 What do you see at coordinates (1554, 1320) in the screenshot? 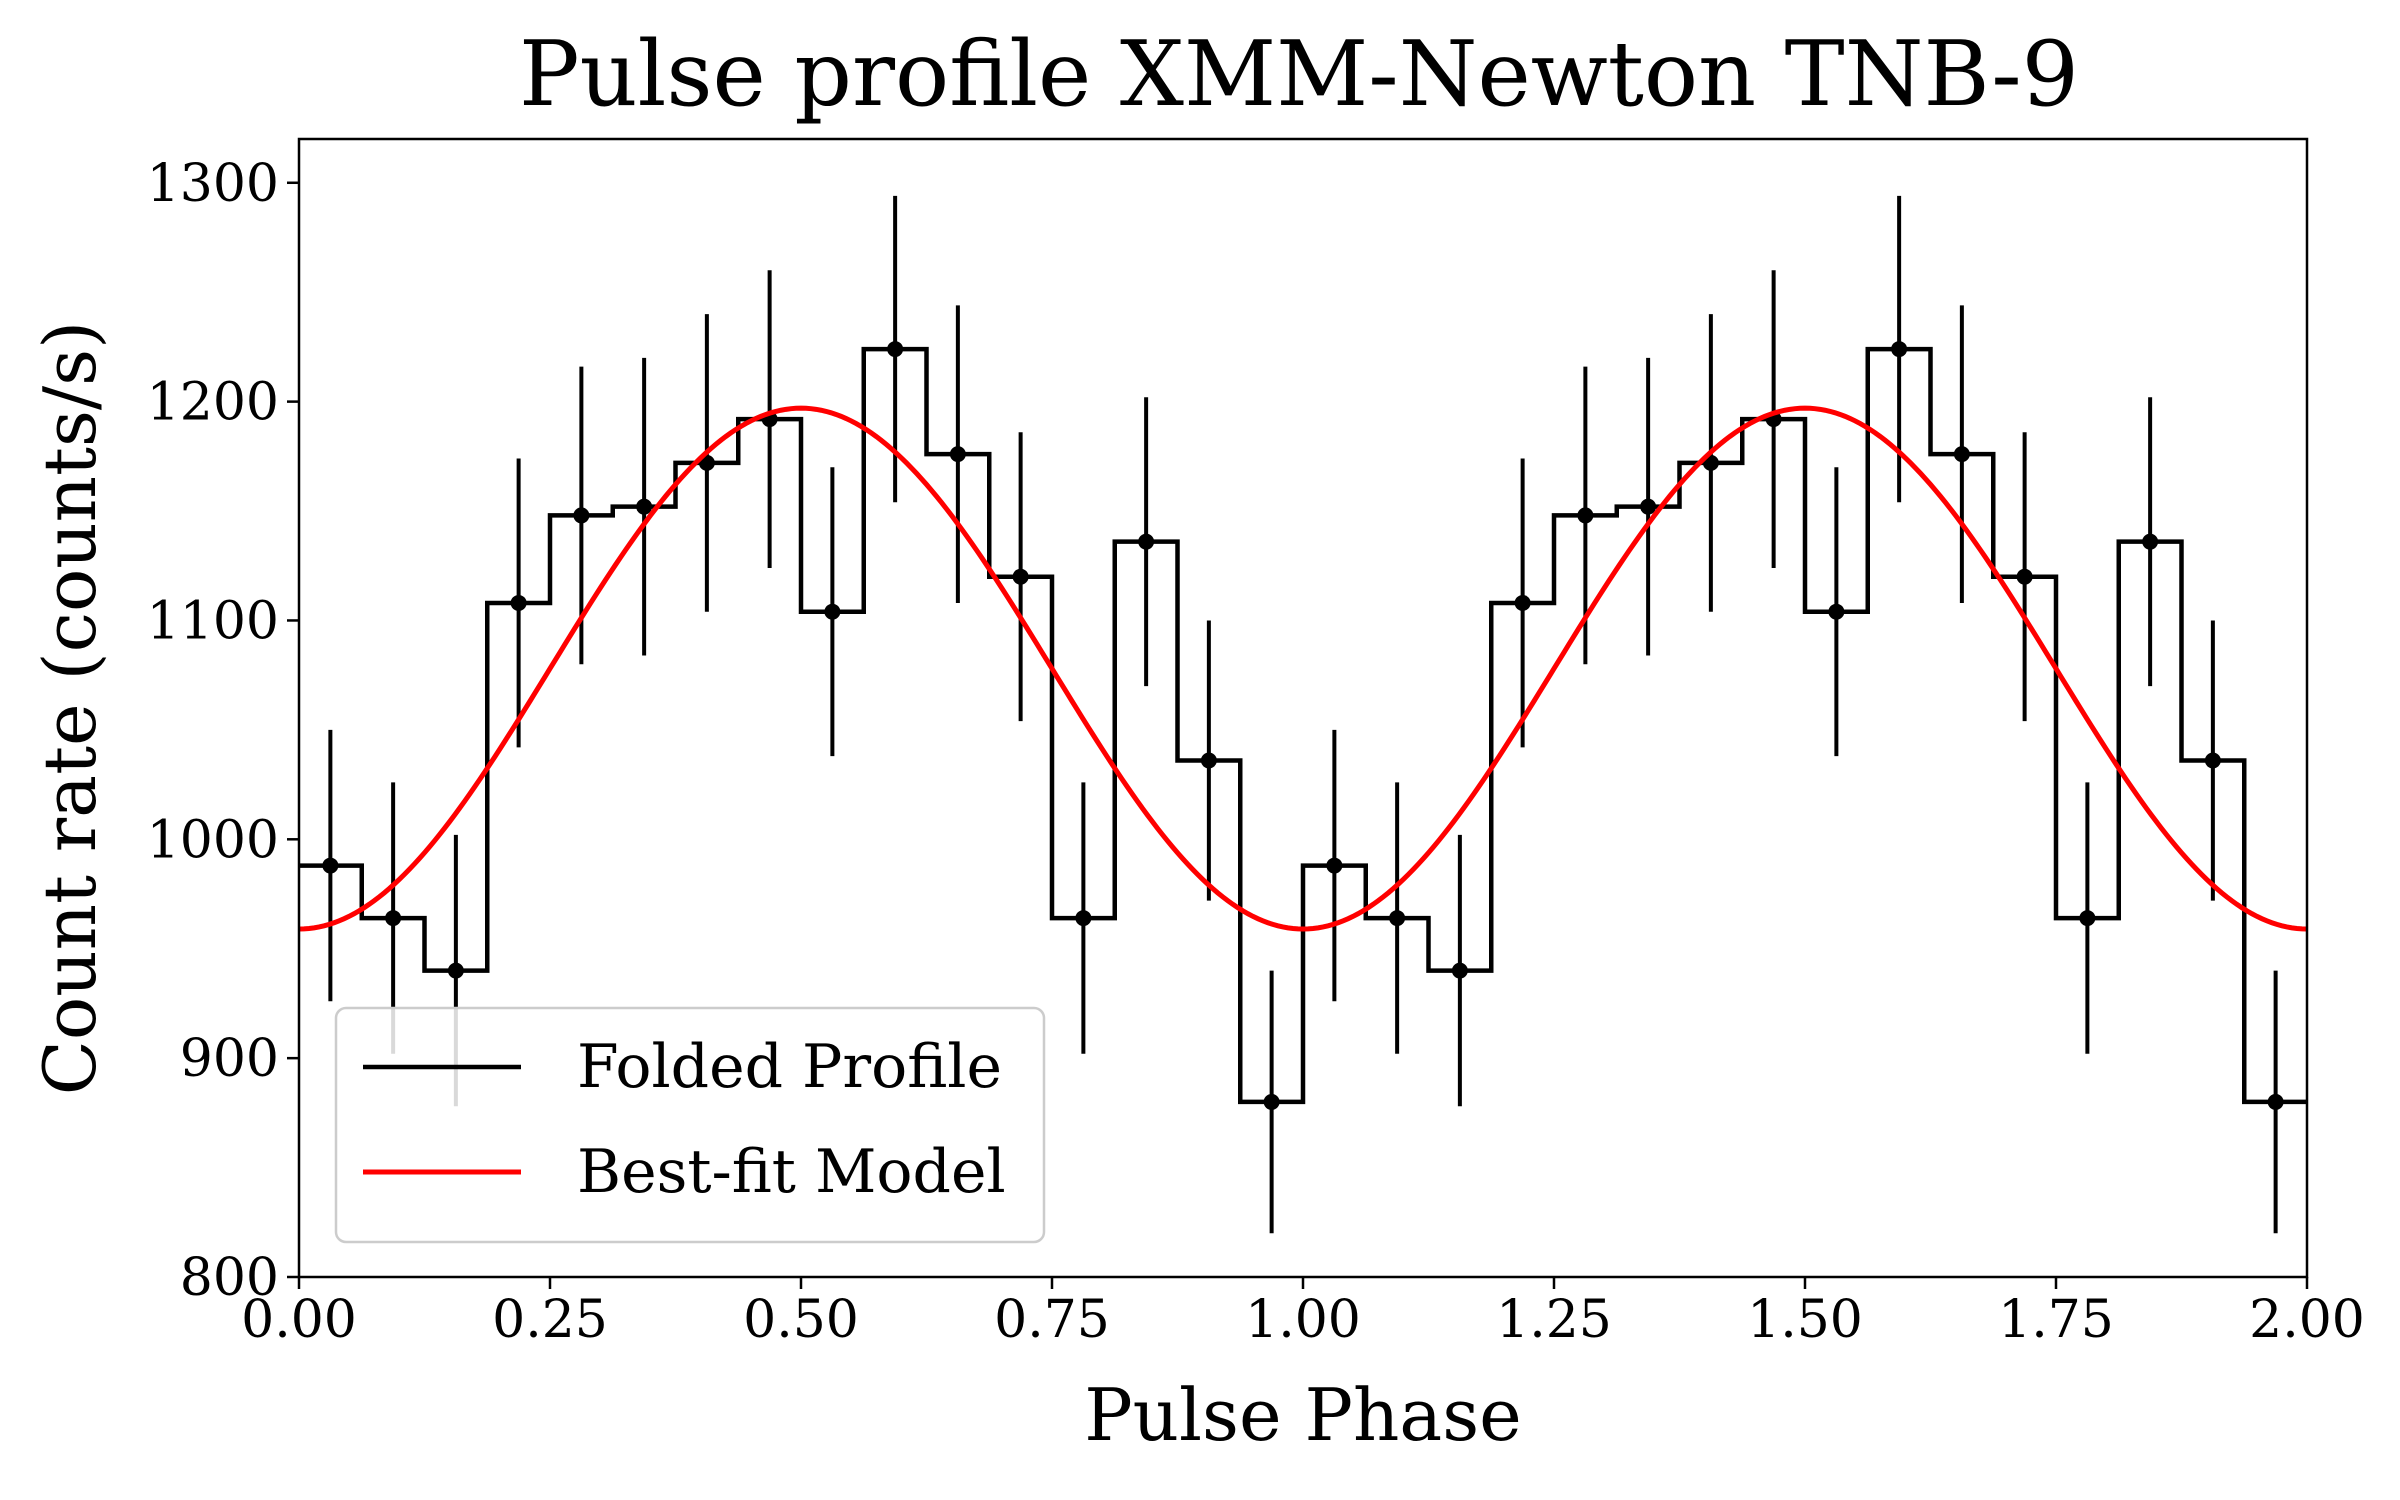
I see `x-tick-label: 1.25` at bounding box center [1554, 1320].